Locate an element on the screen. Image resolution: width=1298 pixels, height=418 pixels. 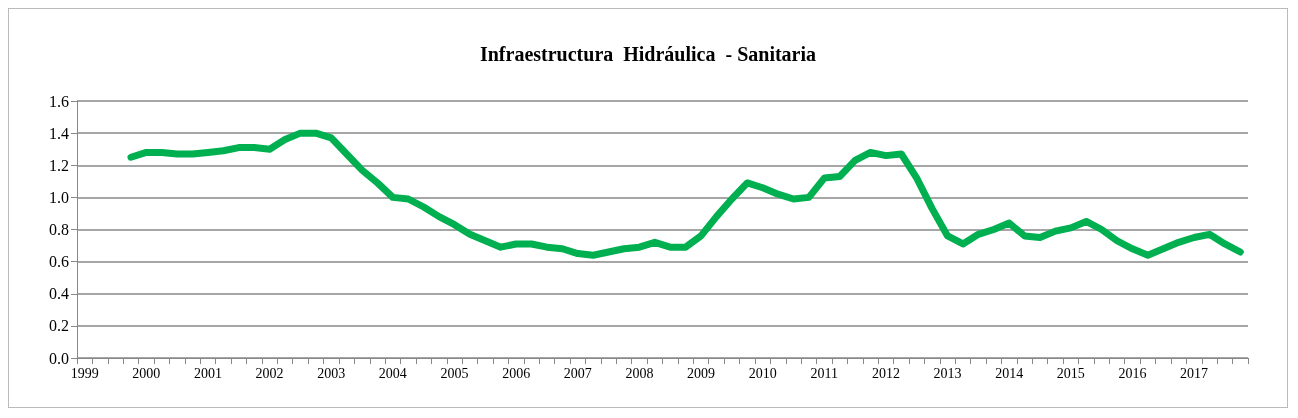
x-tick-label: 2005 is located at coordinates (454, 373).